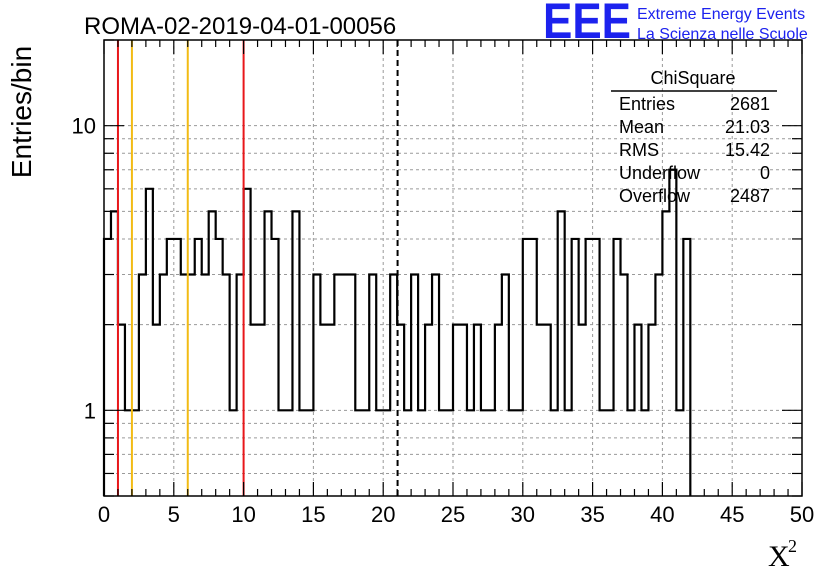 Image resolution: width=836 pixels, height=572 pixels. I want to click on y-tick-label: 10, so click(84, 126).